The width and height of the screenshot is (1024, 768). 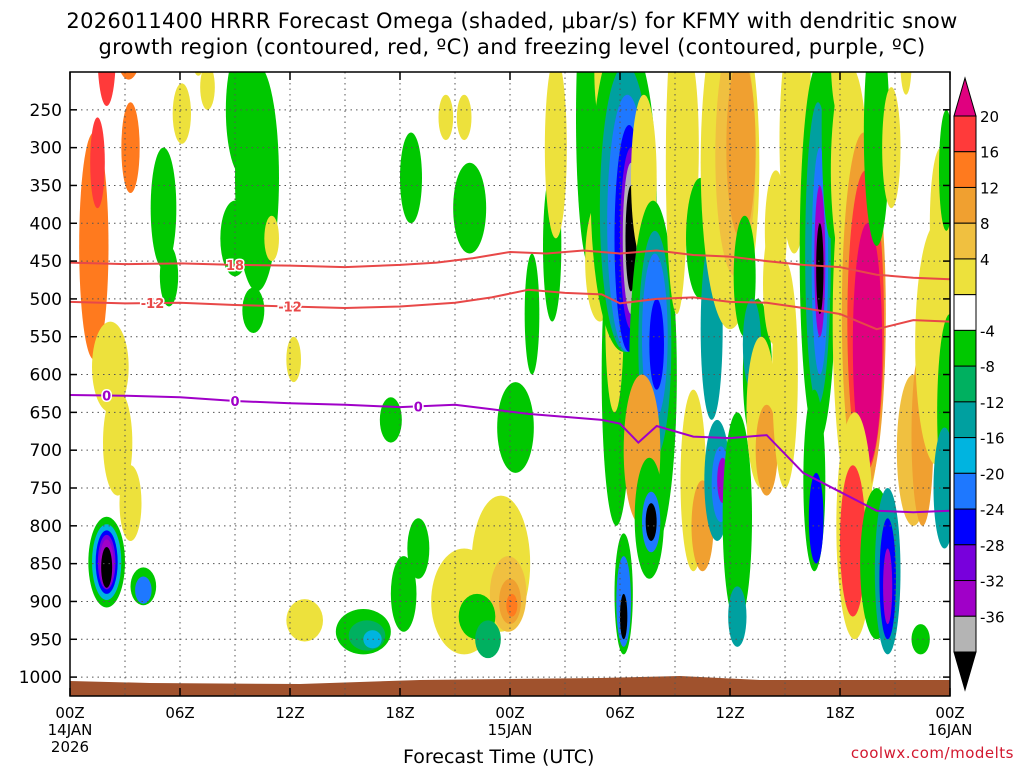 I want to click on colorbar-label-5: -4, so click(x=987, y=331).